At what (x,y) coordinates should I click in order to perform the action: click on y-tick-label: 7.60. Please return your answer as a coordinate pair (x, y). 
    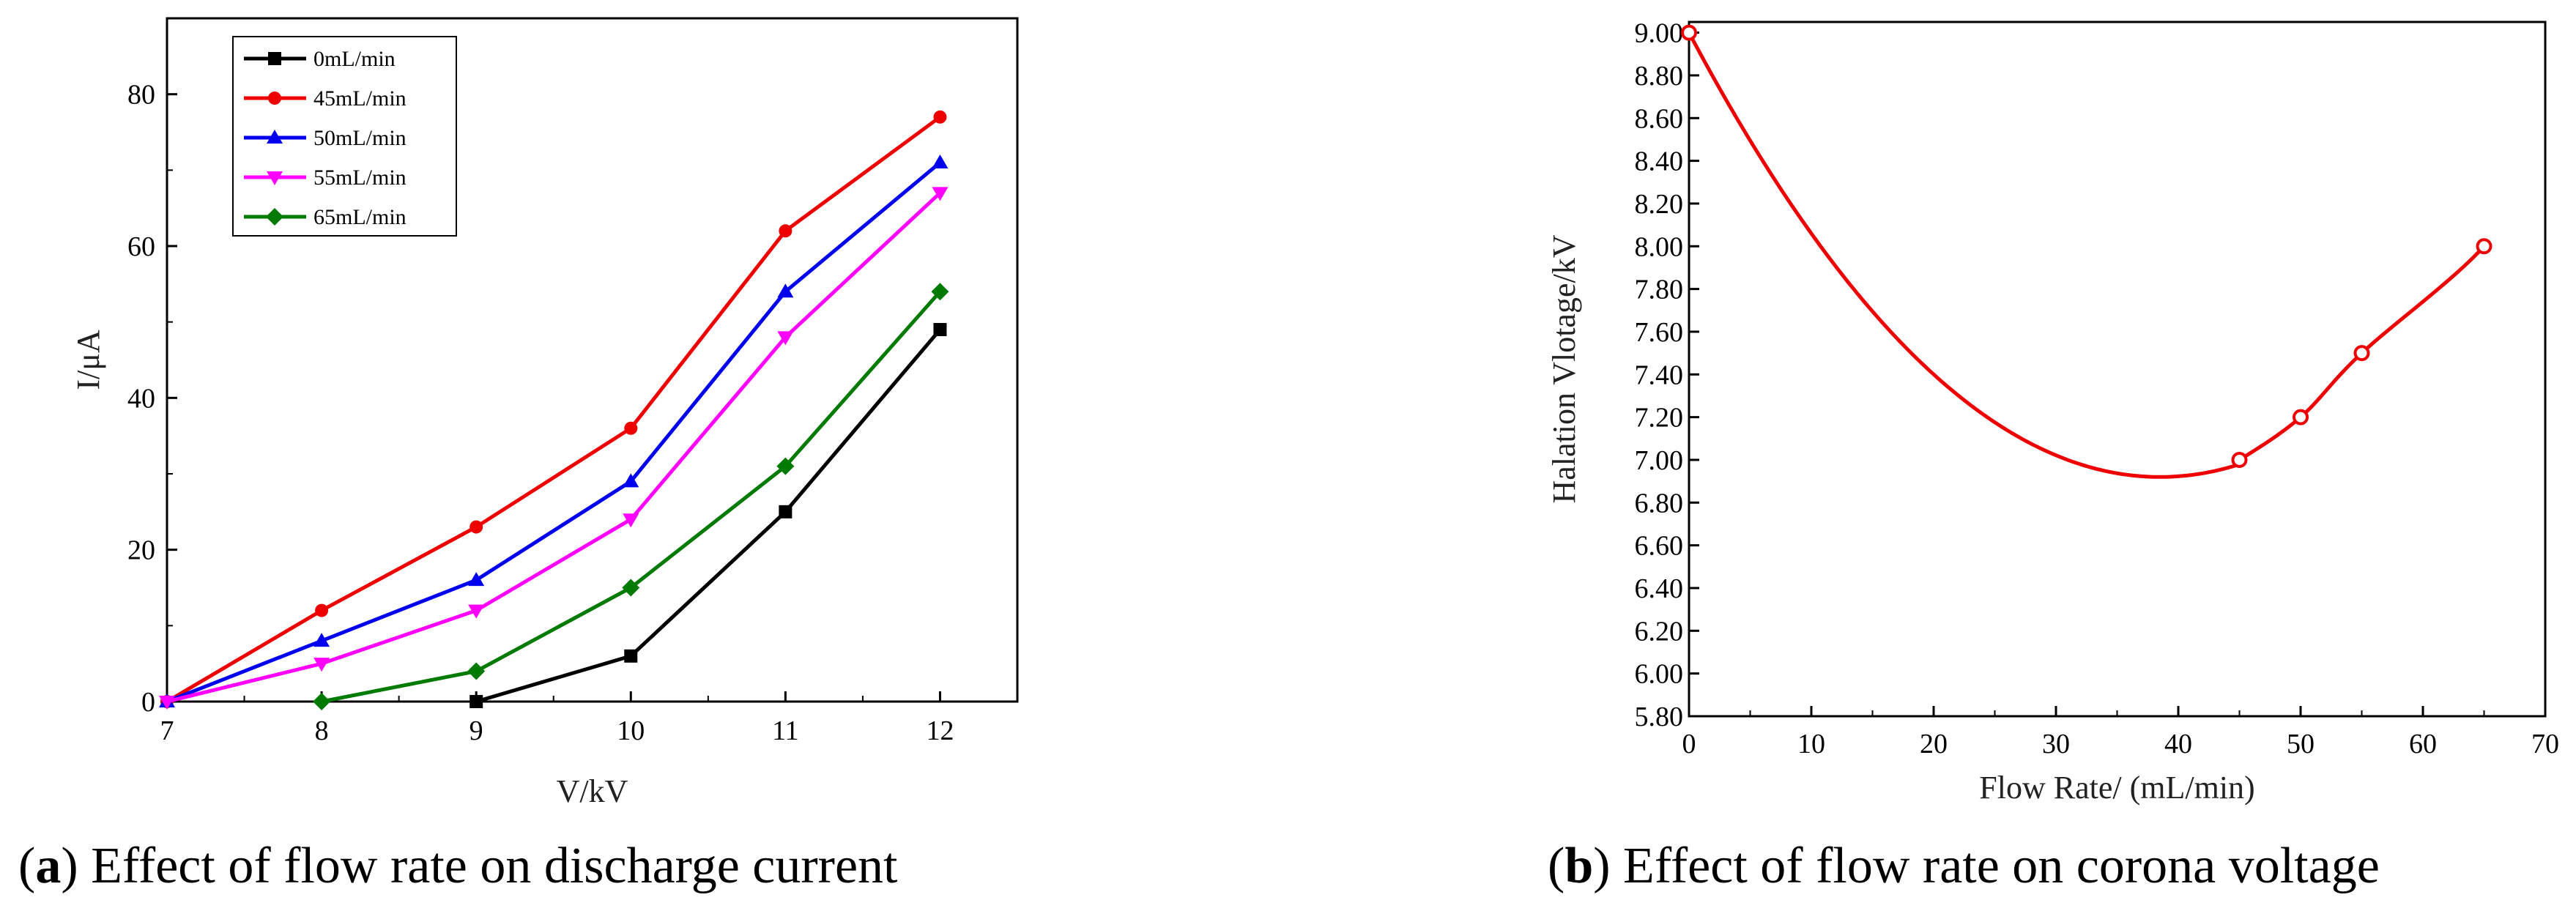
    Looking at the image, I should click on (1659, 332).